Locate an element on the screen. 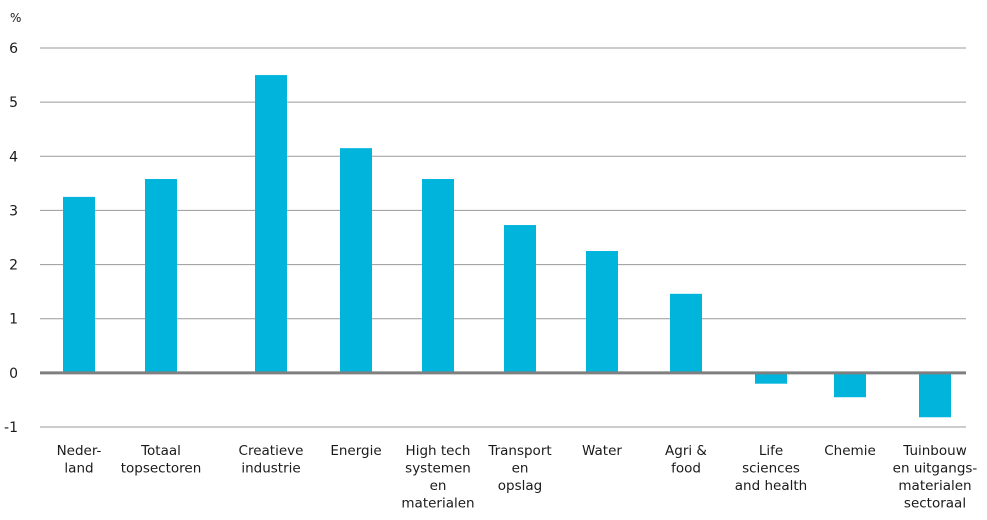 The image size is (987, 520). y-tick-label: 1 is located at coordinates (13, 320).